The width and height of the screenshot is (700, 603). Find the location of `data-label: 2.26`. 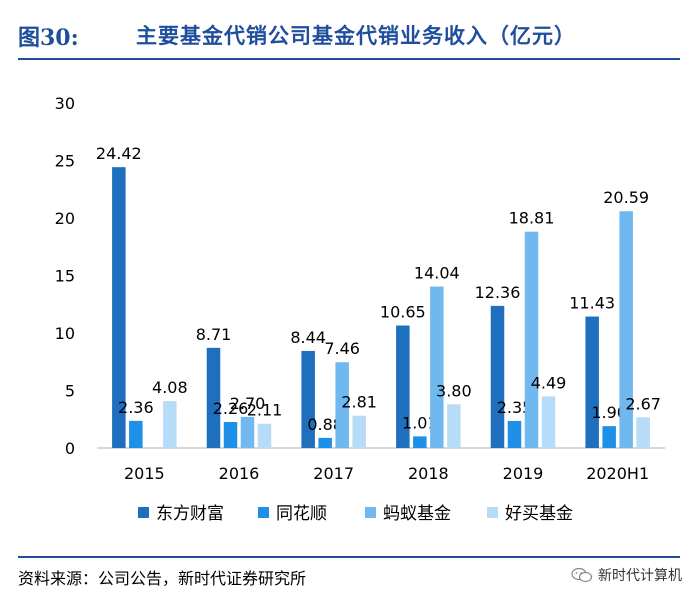

data-label: 2.26 is located at coordinates (231, 408).